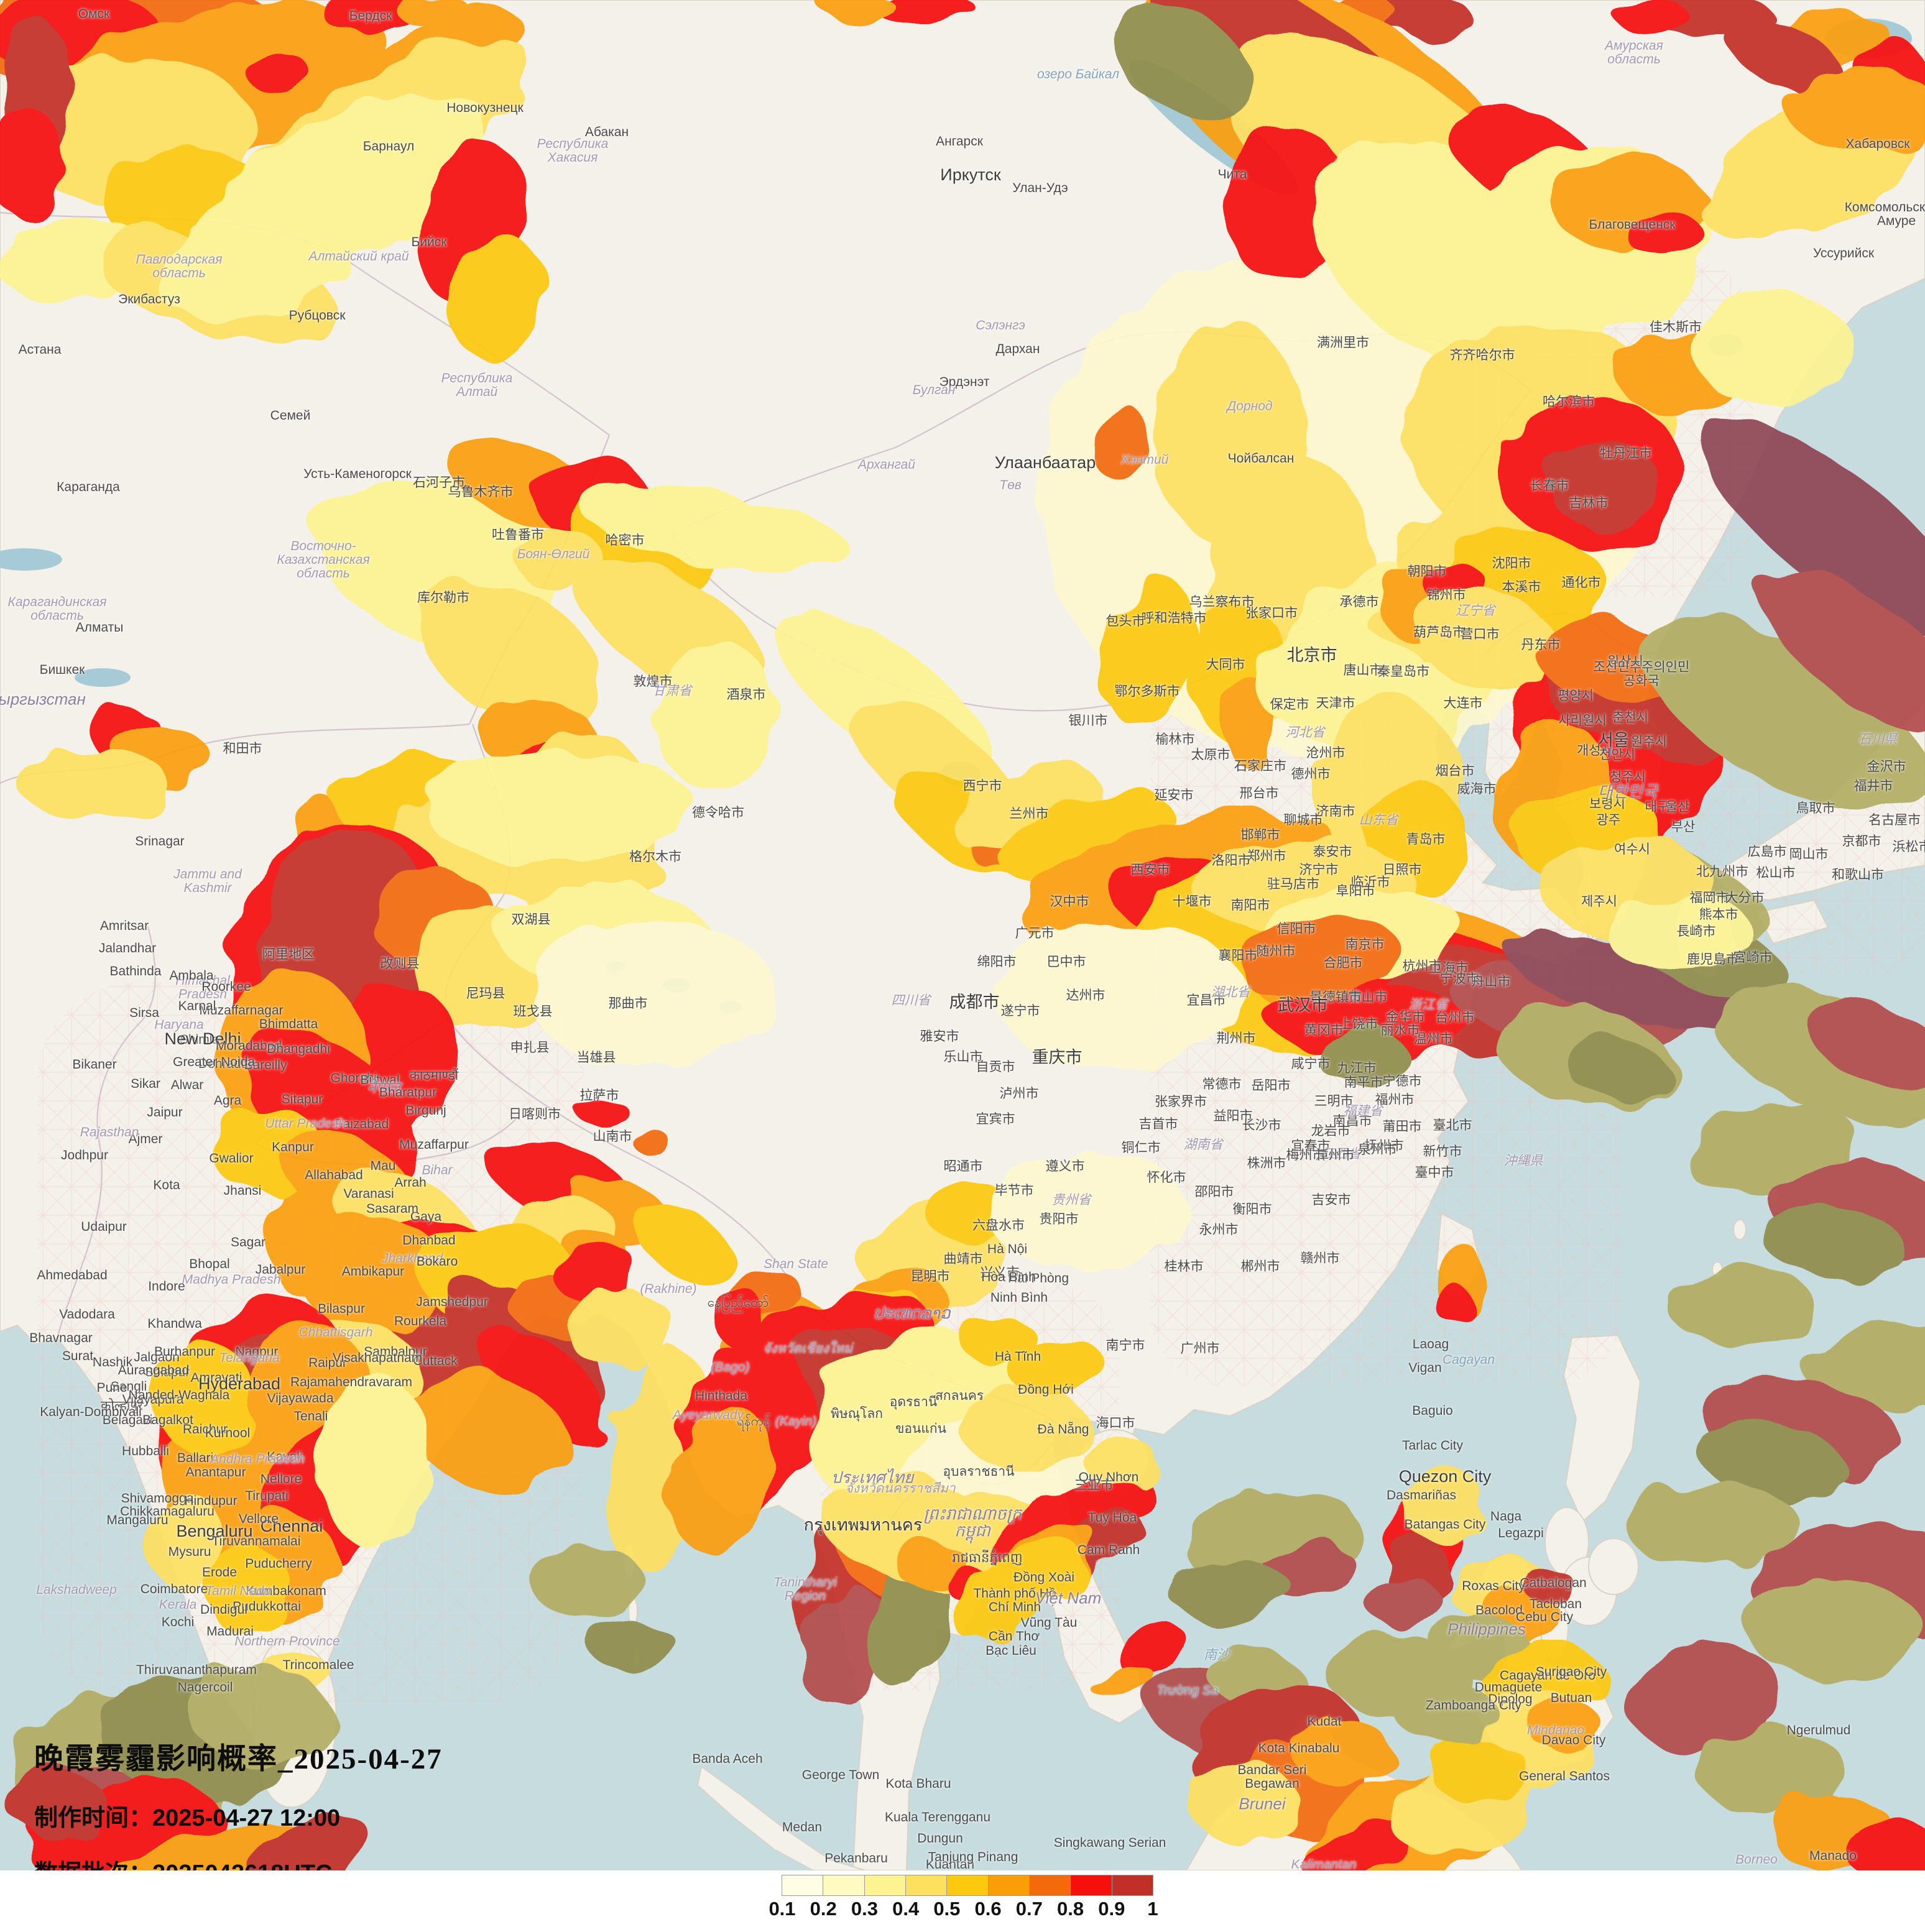 Image resolution: width=1925 pixels, height=1932 pixels. Describe the element at coordinates (93, 1818) in the screenshot. I see `production-time-label: 制作时间：` at that location.